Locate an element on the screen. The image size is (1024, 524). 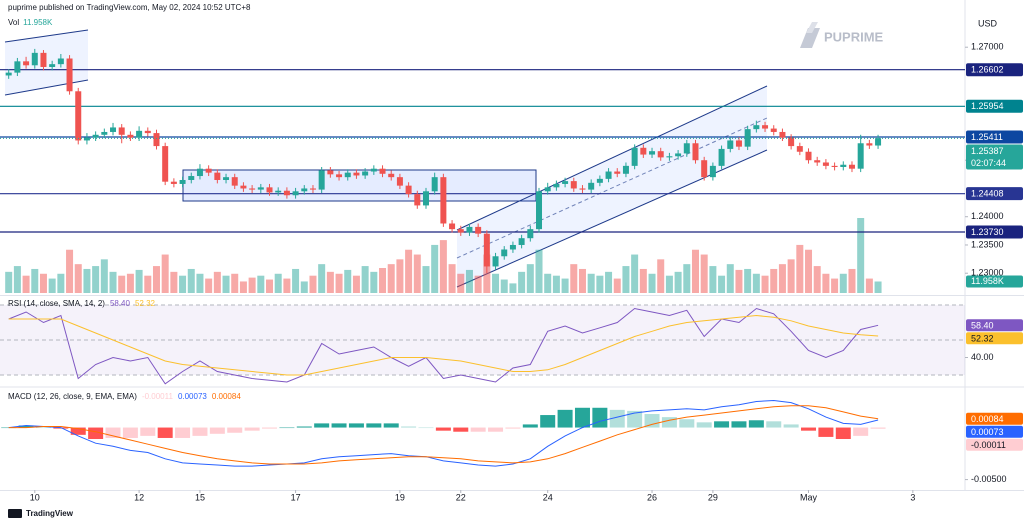
price-label: 1.25411 is located at coordinates (987, 137).